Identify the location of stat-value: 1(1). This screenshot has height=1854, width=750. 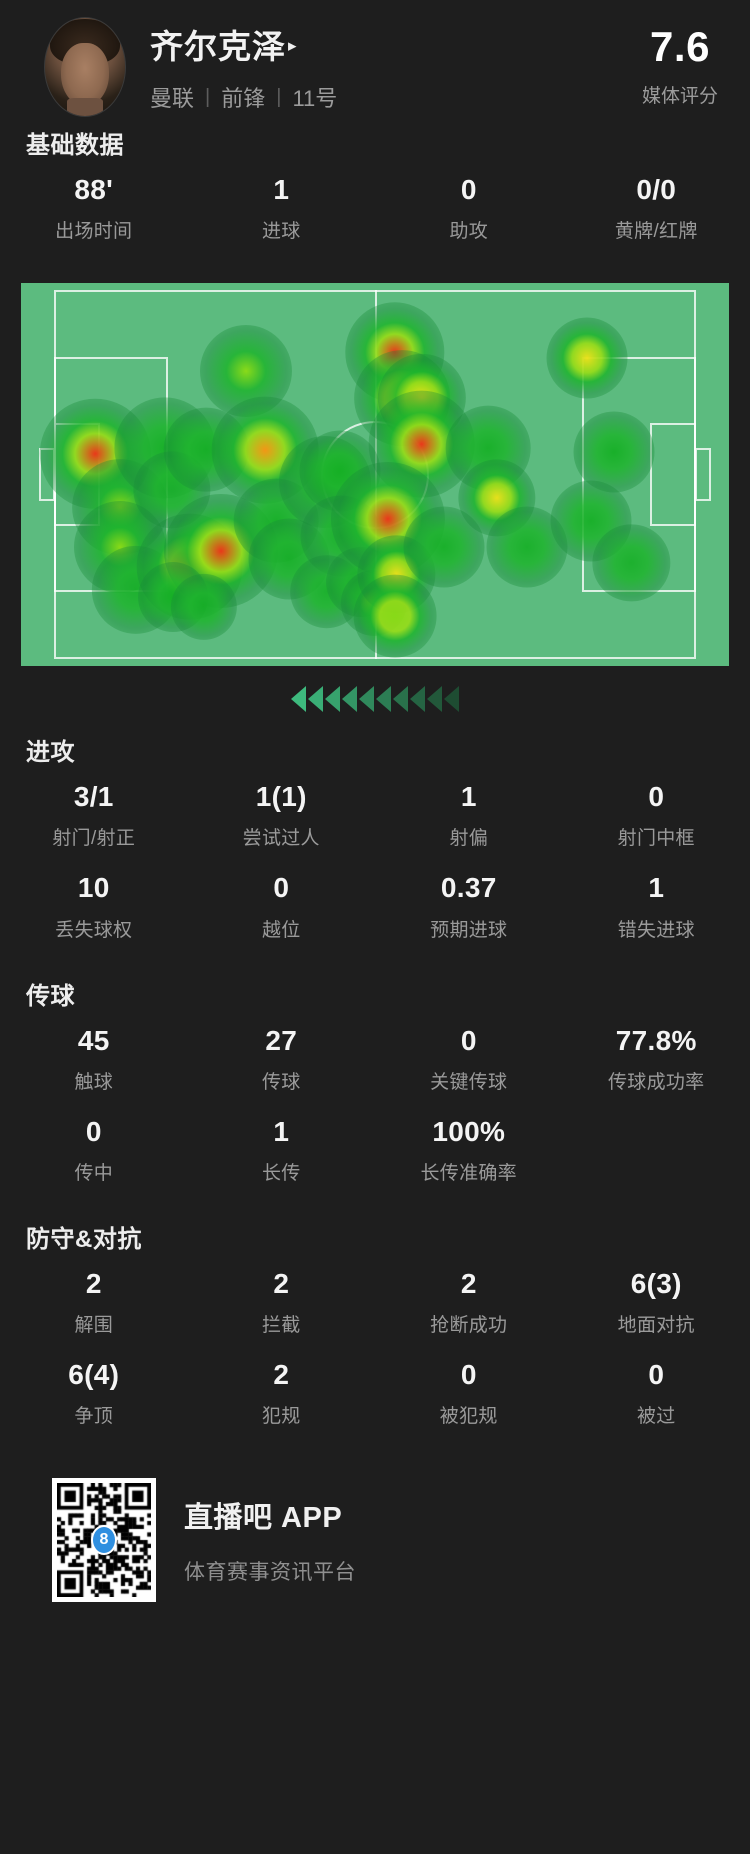
(281, 797).